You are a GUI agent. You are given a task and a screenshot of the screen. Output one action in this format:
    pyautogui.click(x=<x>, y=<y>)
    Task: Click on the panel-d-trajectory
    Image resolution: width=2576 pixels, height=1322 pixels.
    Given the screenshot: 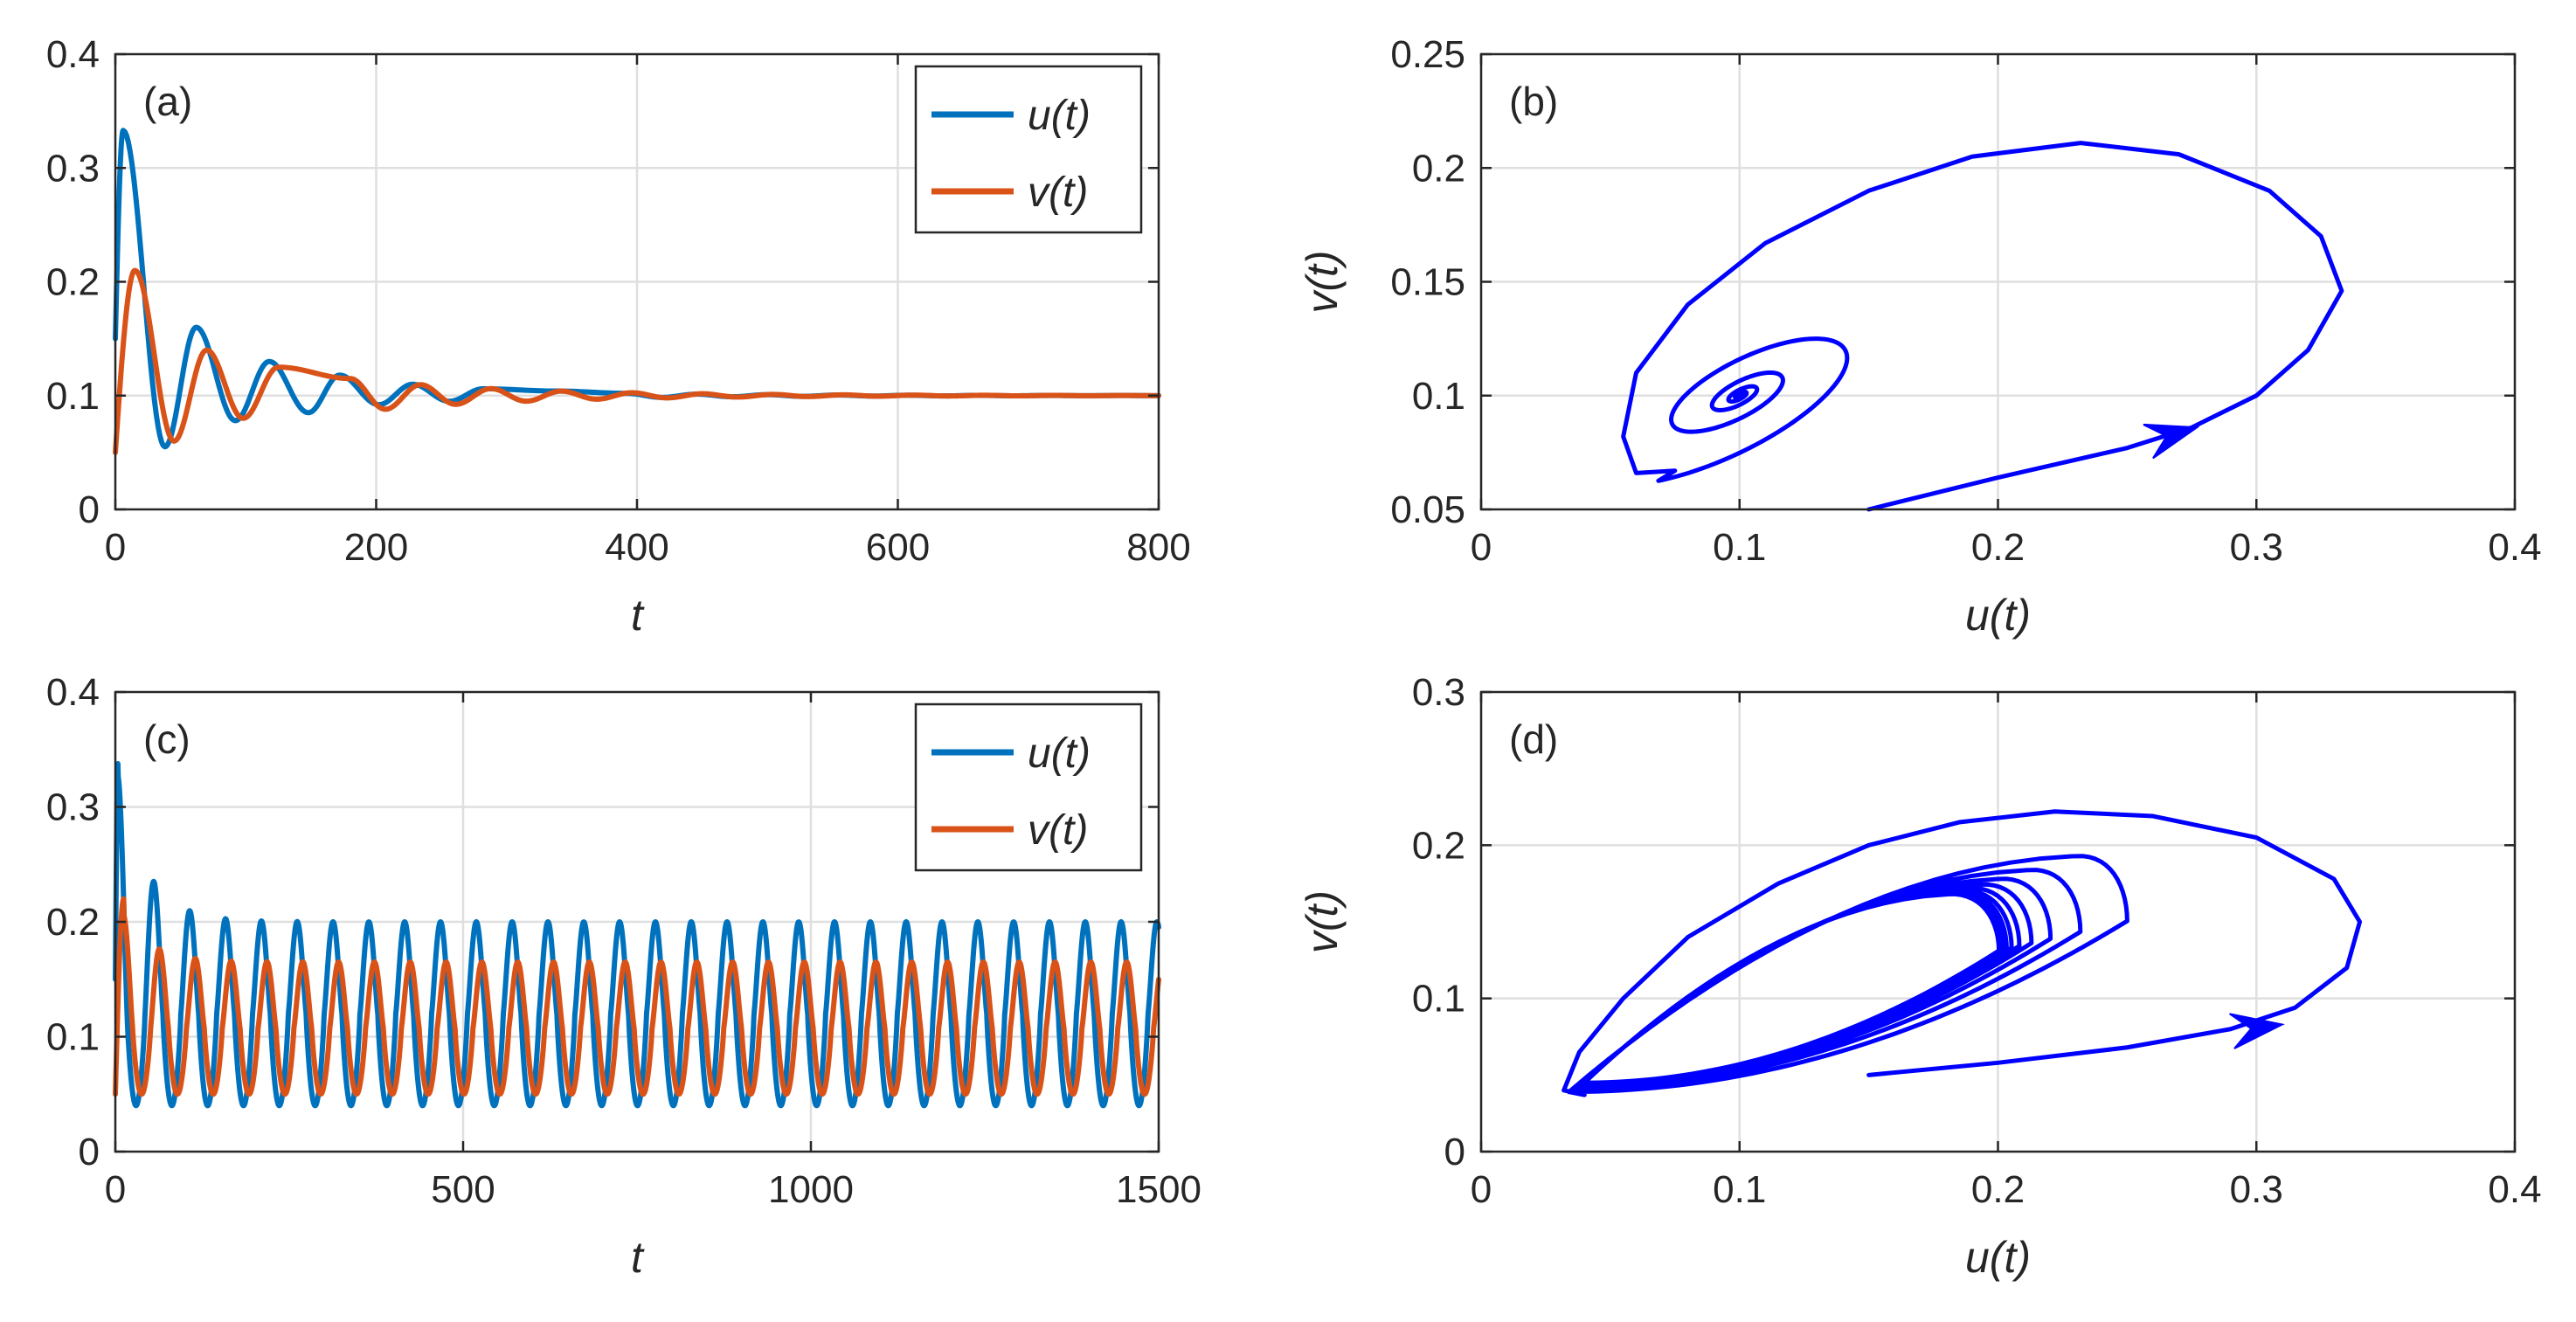 What is the action you would take?
    pyautogui.click(x=1962, y=953)
    